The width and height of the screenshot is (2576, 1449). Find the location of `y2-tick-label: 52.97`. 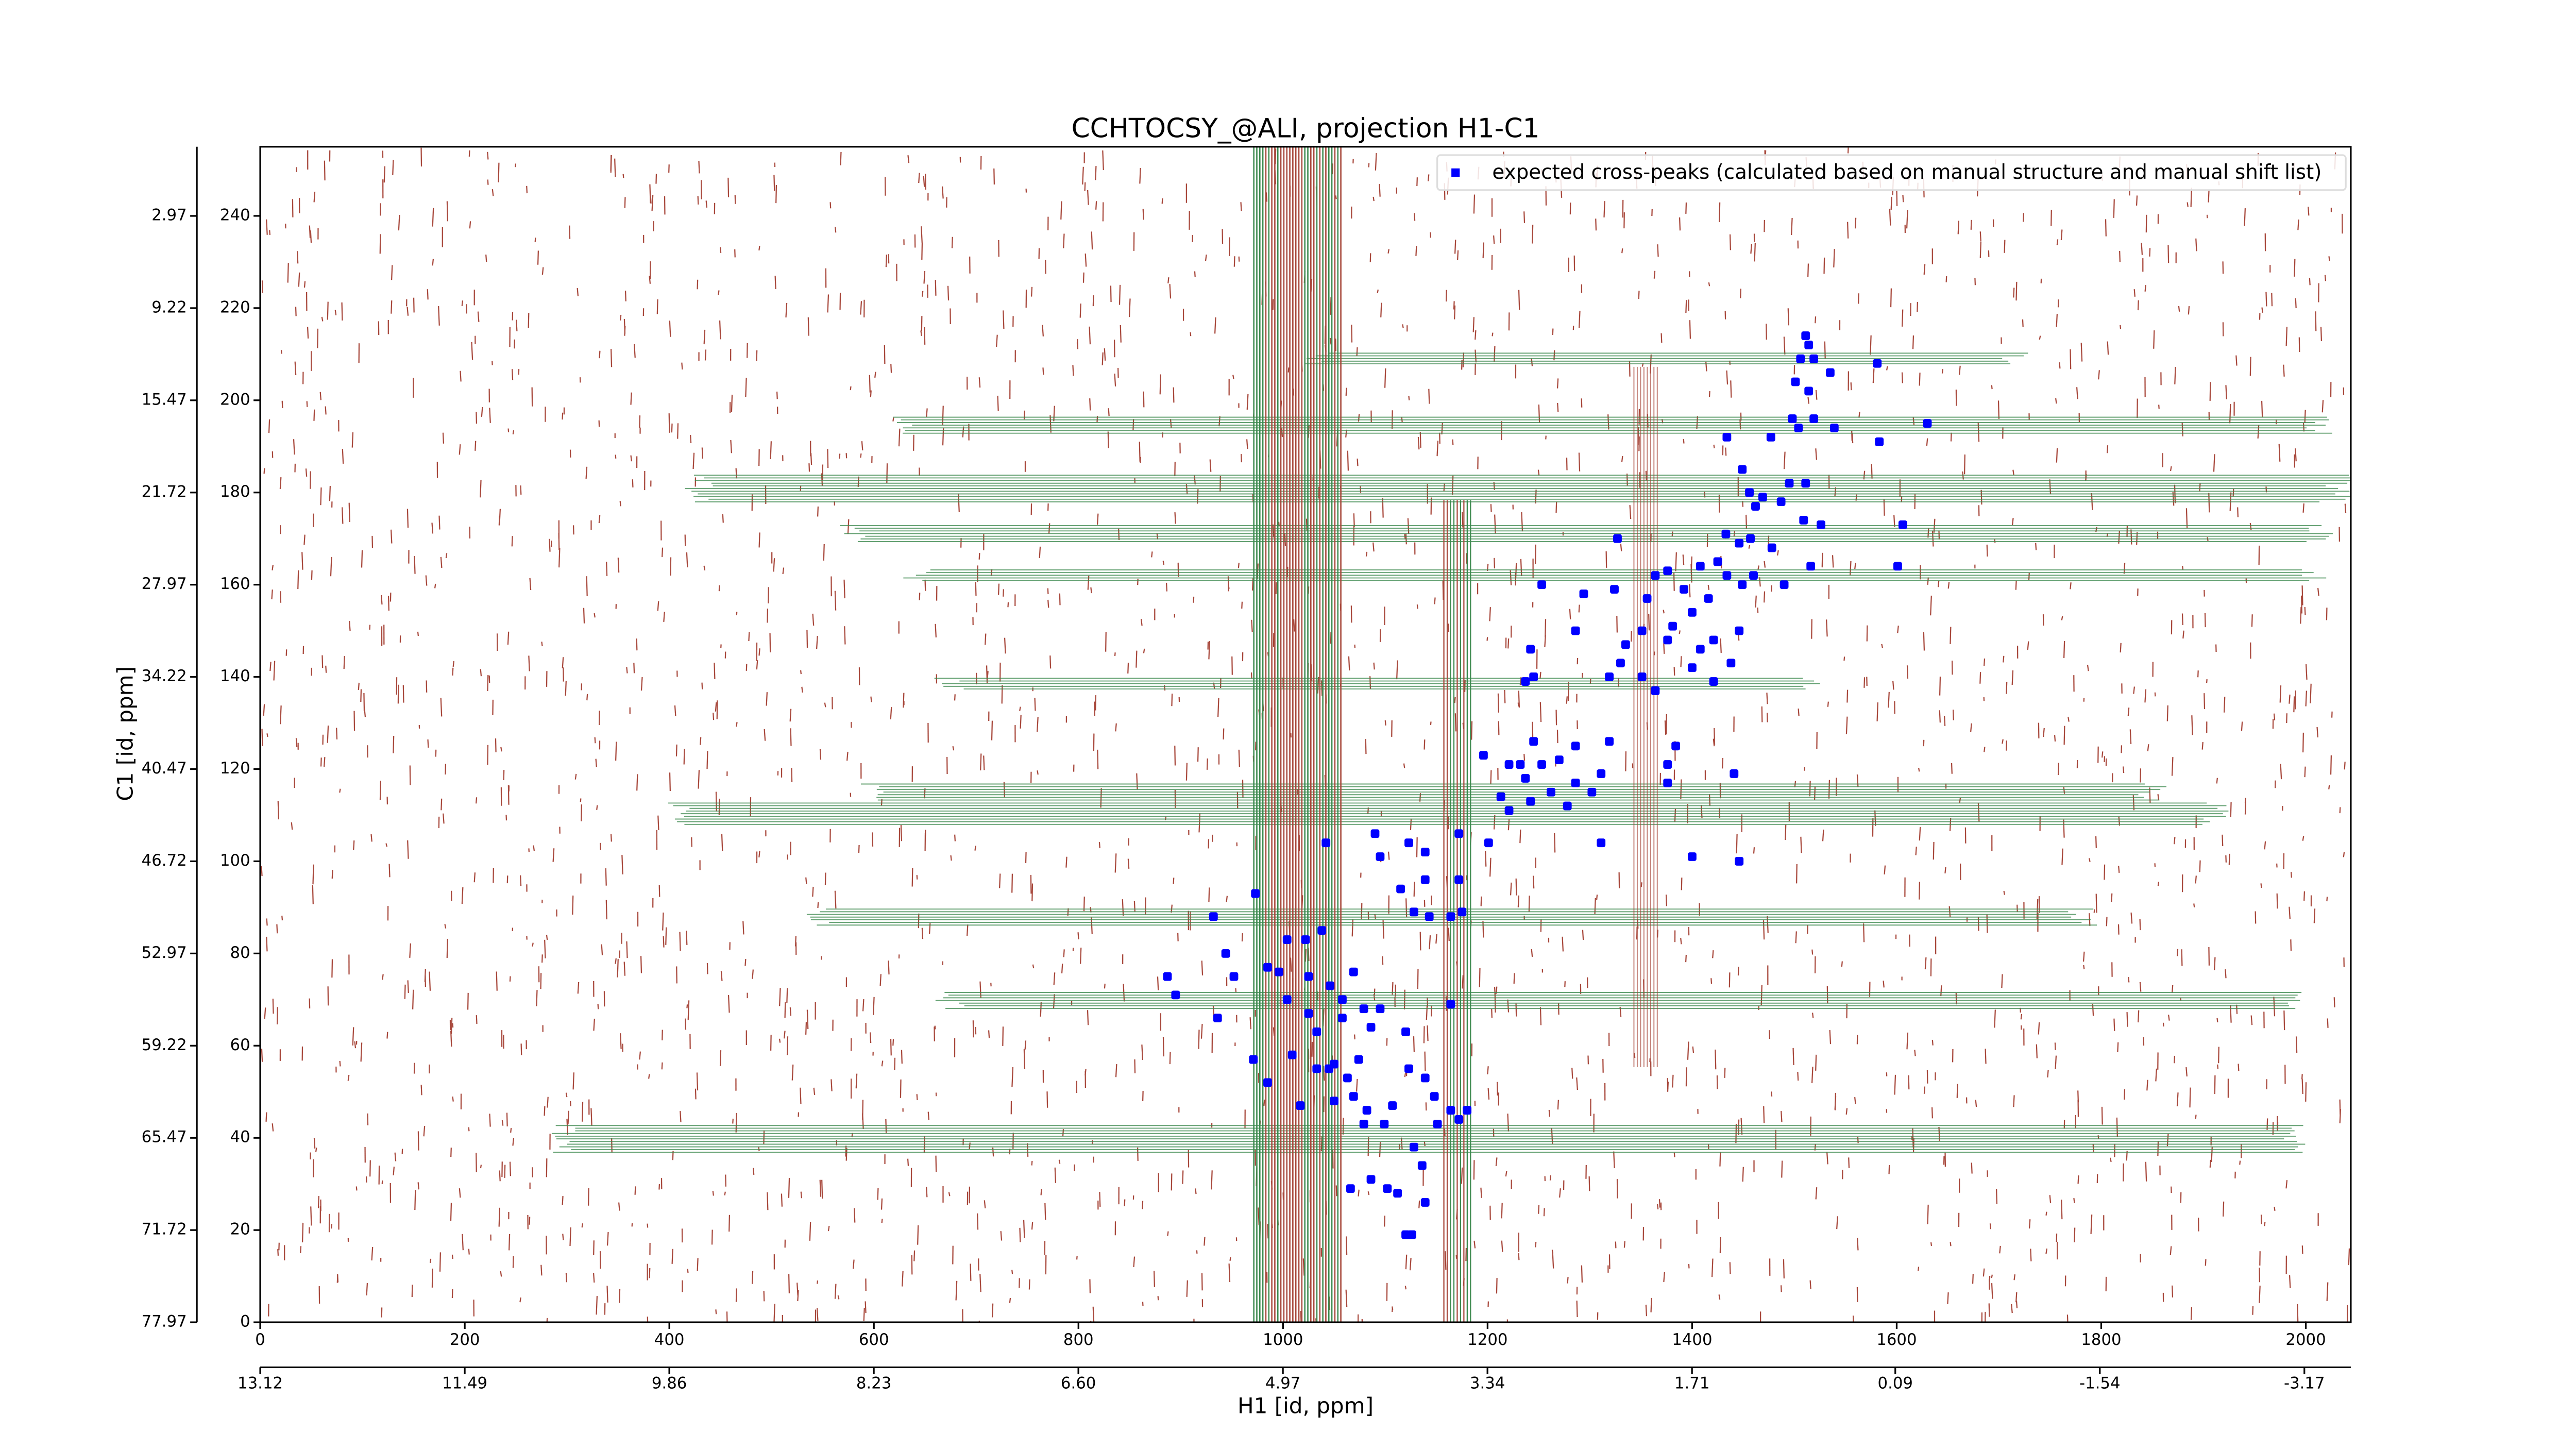

y2-tick-label: 52.97 is located at coordinates (164, 952).